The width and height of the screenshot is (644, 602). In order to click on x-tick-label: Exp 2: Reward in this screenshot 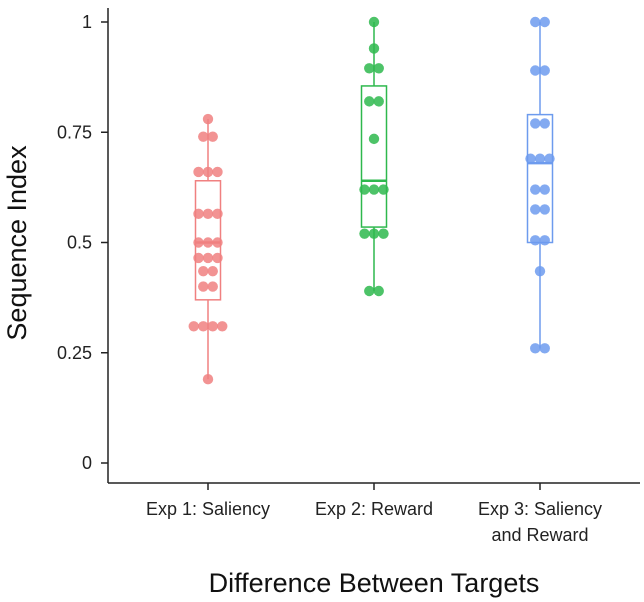, I will do `click(374, 509)`.